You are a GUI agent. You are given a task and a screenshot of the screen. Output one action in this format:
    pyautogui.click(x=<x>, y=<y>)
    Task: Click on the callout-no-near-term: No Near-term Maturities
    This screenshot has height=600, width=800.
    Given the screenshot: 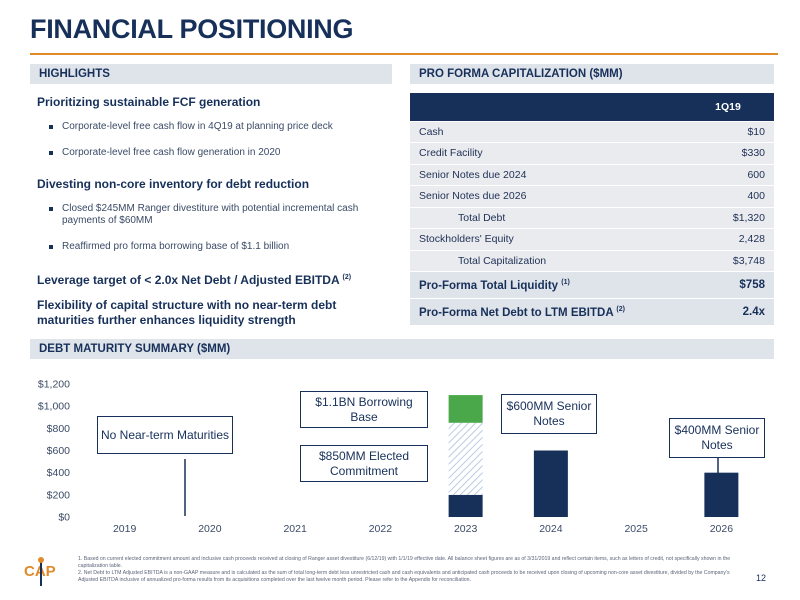 What is the action you would take?
    pyautogui.click(x=165, y=435)
    